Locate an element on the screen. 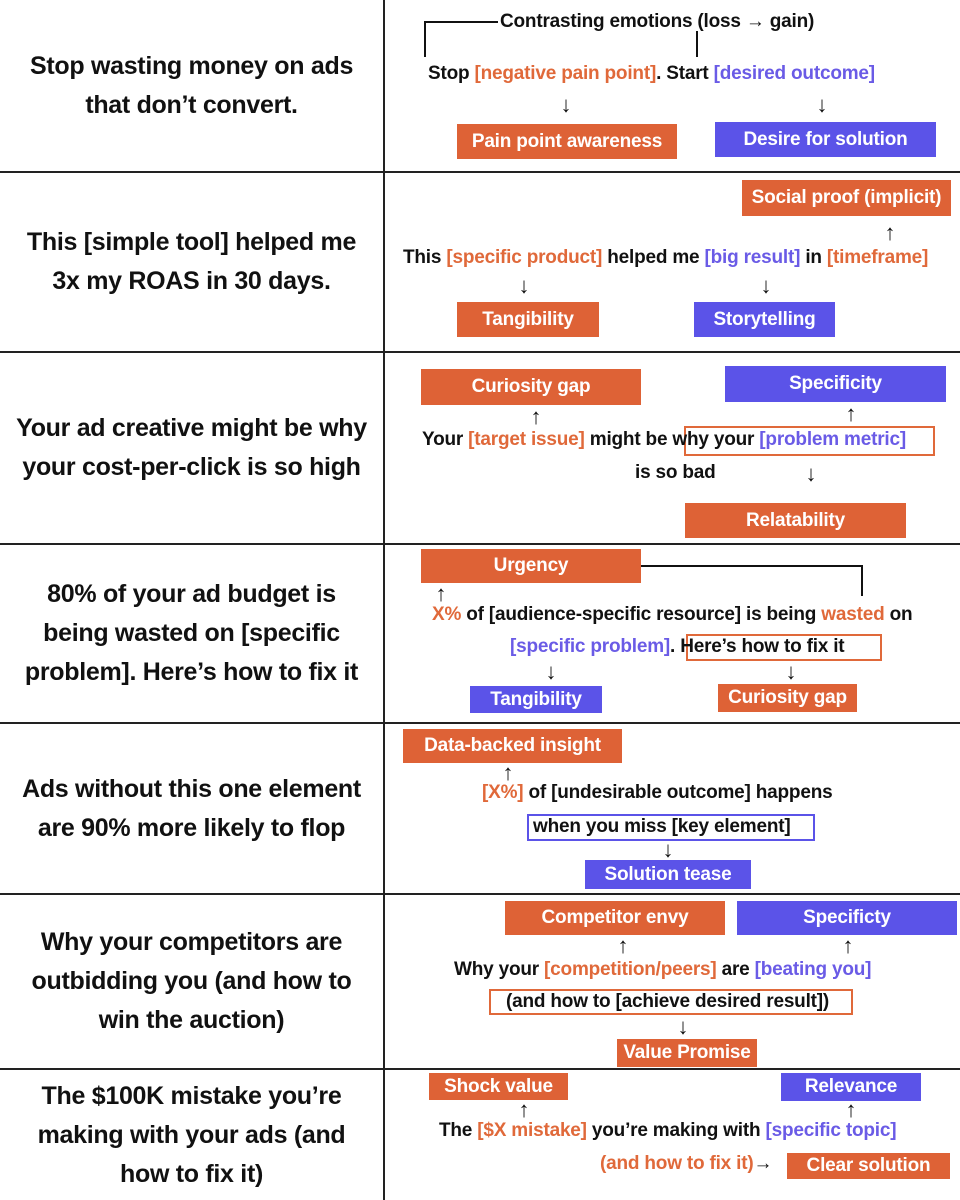 This screenshot has height=1200, width=960. contrast-note: Contrasting emotions (loss → gain) is located at coordinates (657, 21).